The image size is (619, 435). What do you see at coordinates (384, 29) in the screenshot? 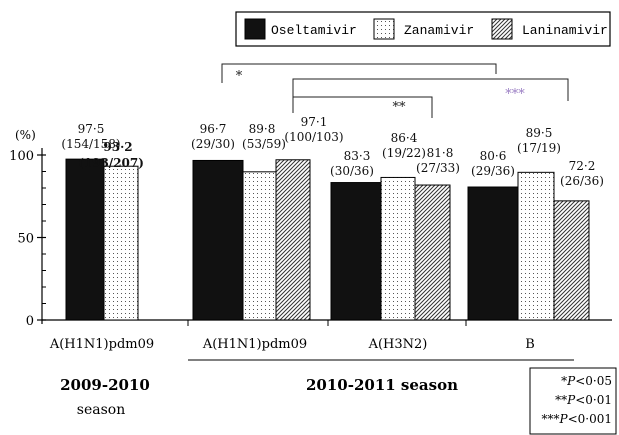
I see `legend-swatch-zanamivir` at bounding box center [384, 29].